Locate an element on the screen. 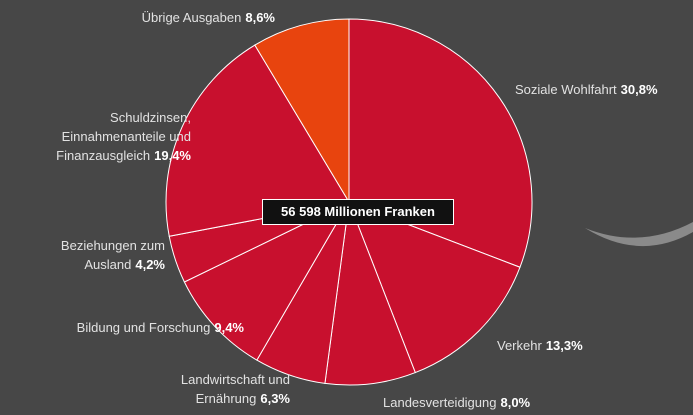  category-name: Beziehungen zum Ausland is located at coordinates (112, 255).